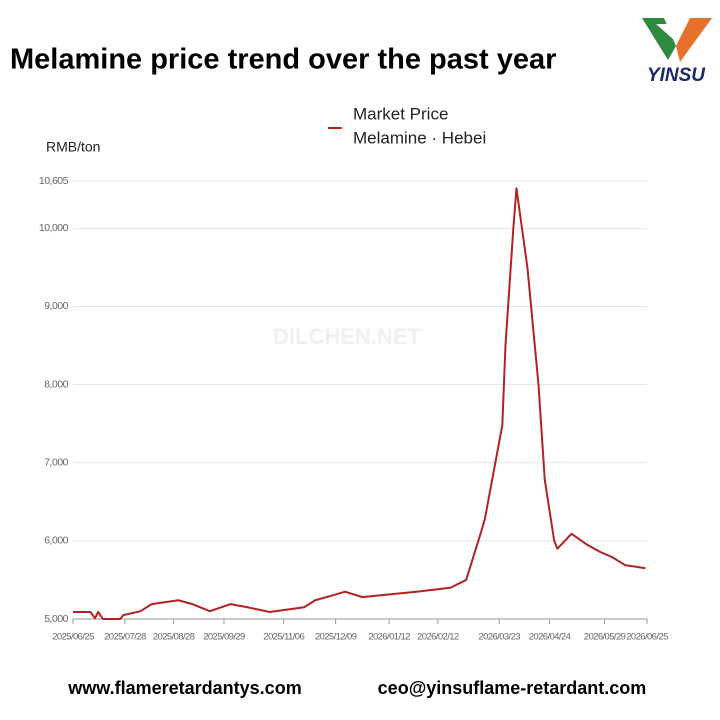  Describe the element at coordinates (694, 40) in the screenshot. I see `logo-right` at that location.